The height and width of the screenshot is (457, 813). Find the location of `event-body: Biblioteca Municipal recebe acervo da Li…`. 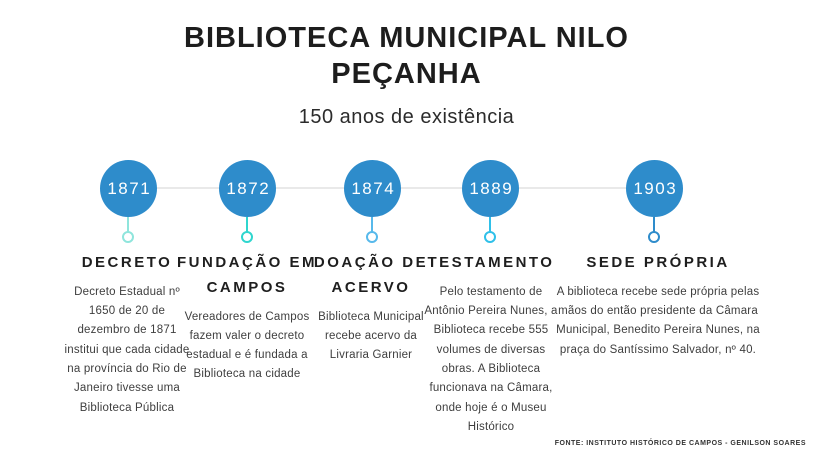

event-body: Biblioteca Municipal recebe acervo da Li… is located at coordinates (371, 336).